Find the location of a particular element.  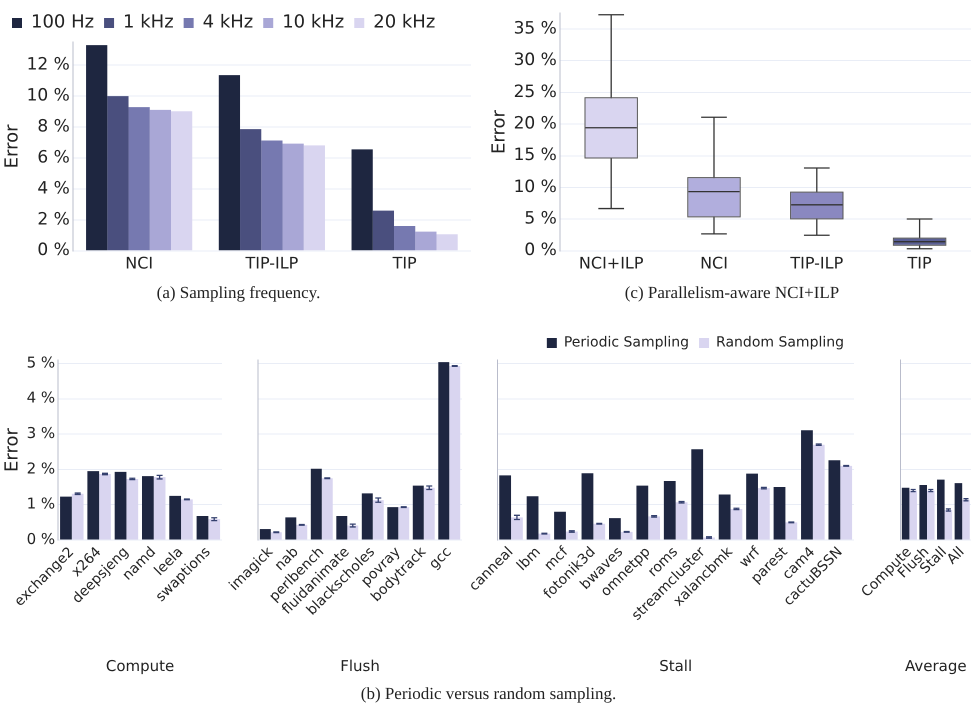

legend-label: 10 kHz is located at coordinates (313, 22).